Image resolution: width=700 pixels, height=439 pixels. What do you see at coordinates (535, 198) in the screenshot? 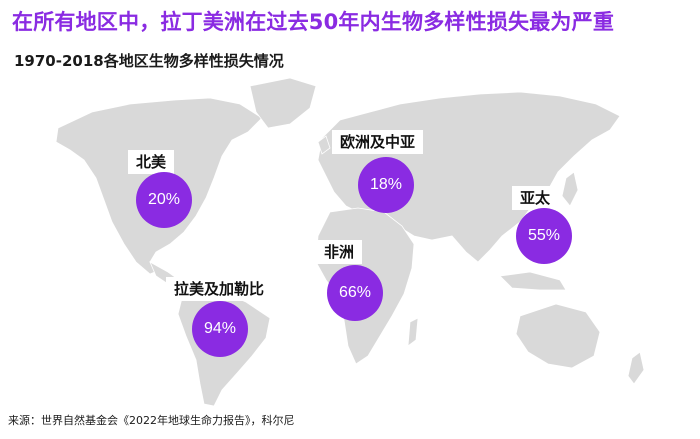
I see `region-label-asia-pacific: 亚太` at bounding box center [535, 198].